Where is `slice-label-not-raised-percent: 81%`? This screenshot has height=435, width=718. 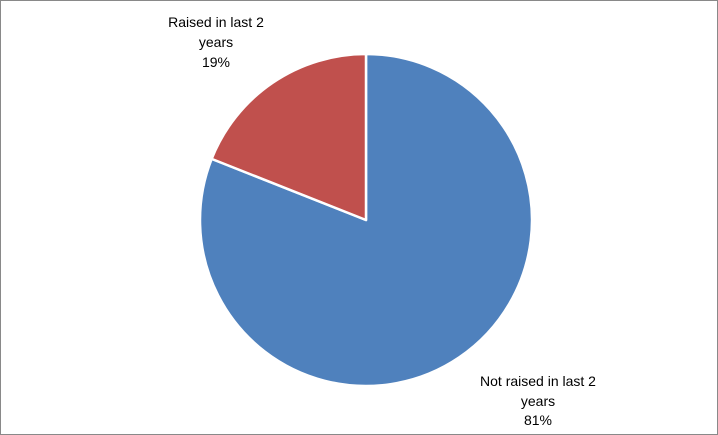 slice-label-not-raised-percent: 81% is located at coordinates (538, 420).